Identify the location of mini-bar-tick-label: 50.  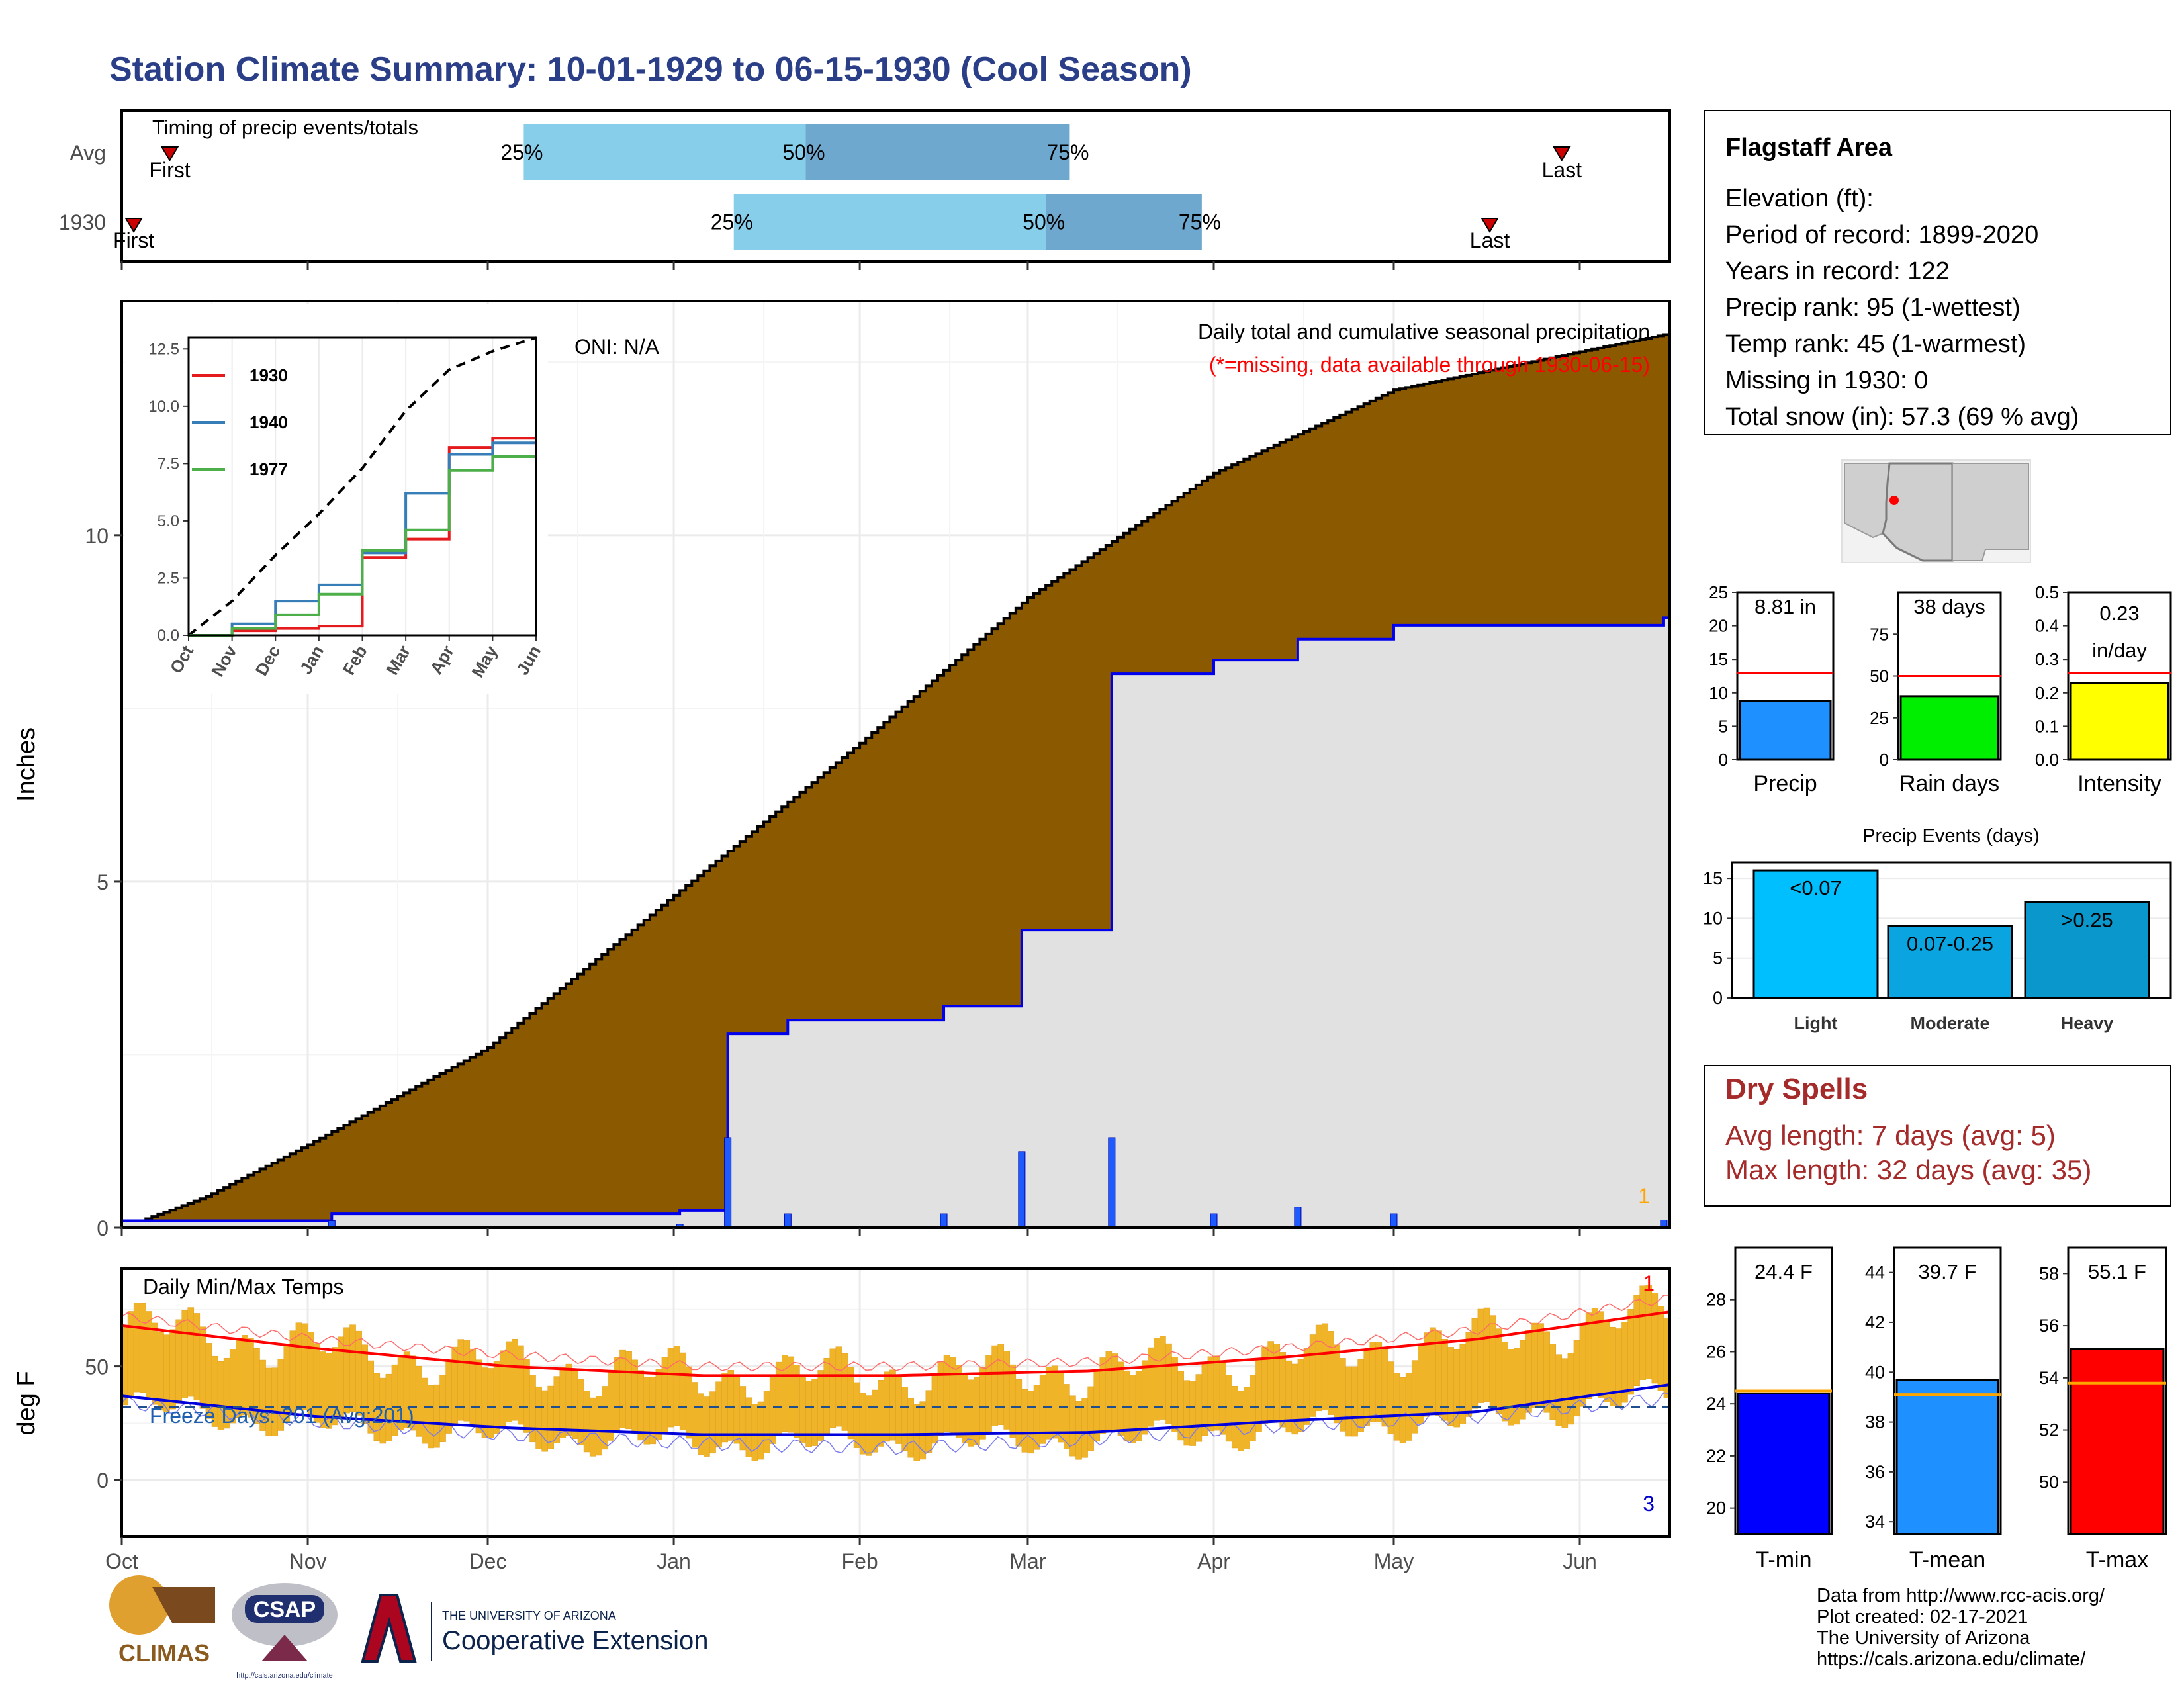
(1880, 676).